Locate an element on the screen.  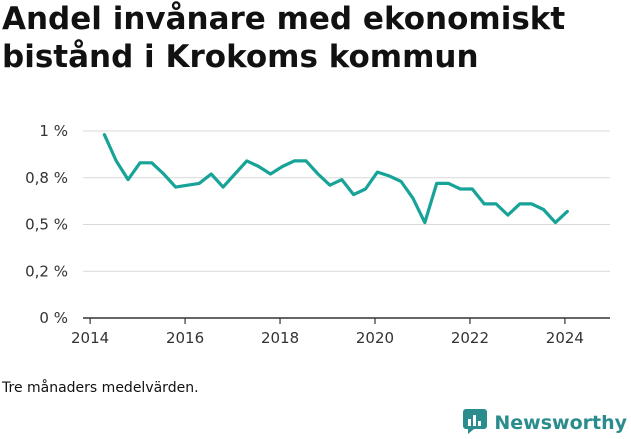
bar-chart-logo-icon is located at coordinates (475, 423).